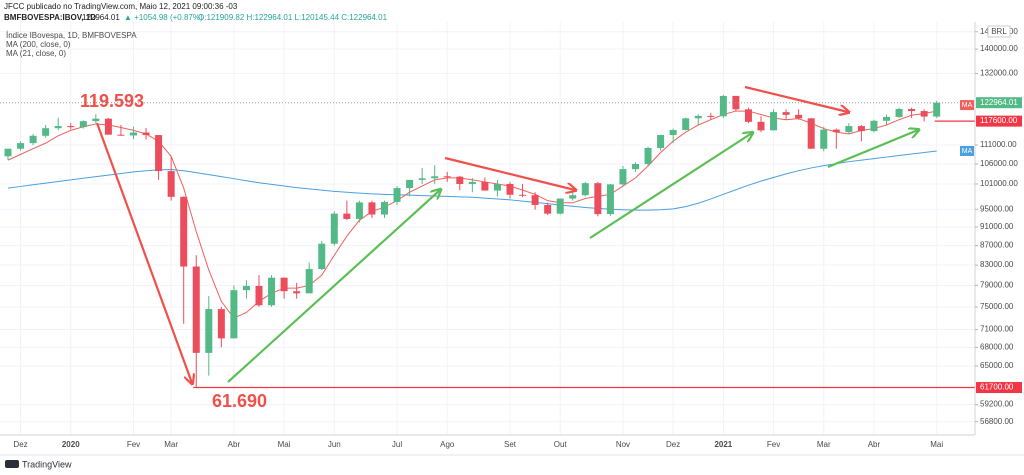  I want to click on y-tick-label: 111000.00, so click(998, 144).